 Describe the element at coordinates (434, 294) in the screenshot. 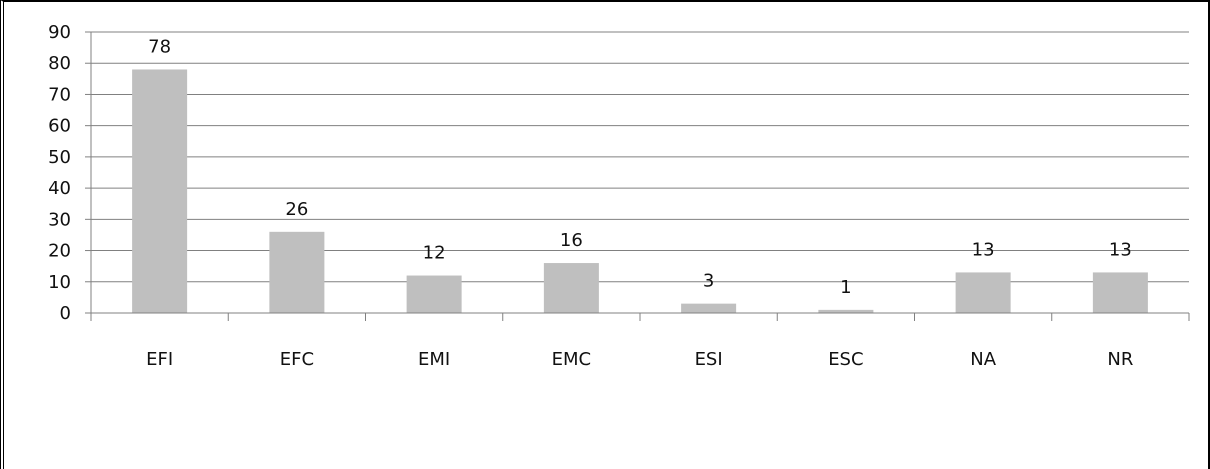

I see `bar-emi` at that location.